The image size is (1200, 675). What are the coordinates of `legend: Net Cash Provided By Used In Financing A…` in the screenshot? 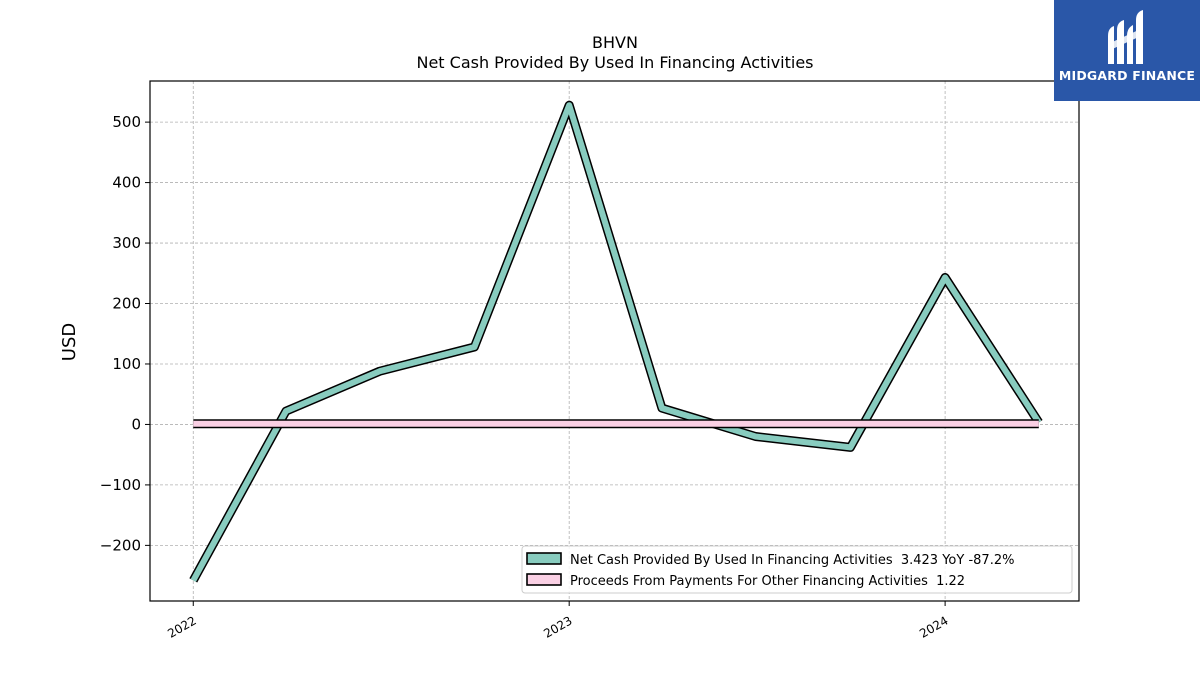 It's located at (797, 569).